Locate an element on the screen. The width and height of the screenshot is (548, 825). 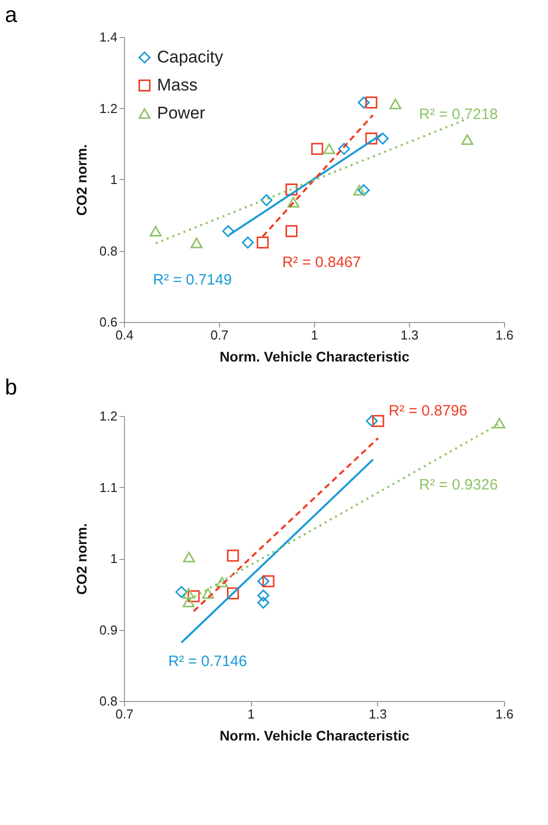
x-tick-label: 0.4 is located at coordinates (124, 335).